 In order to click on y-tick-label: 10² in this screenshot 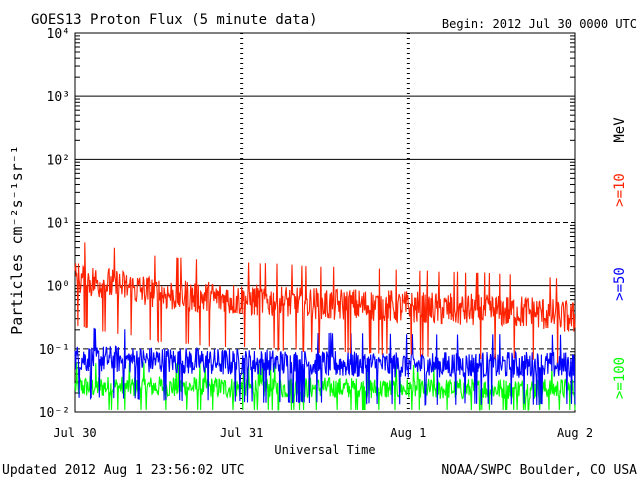, I will do `click(58, 160)`.